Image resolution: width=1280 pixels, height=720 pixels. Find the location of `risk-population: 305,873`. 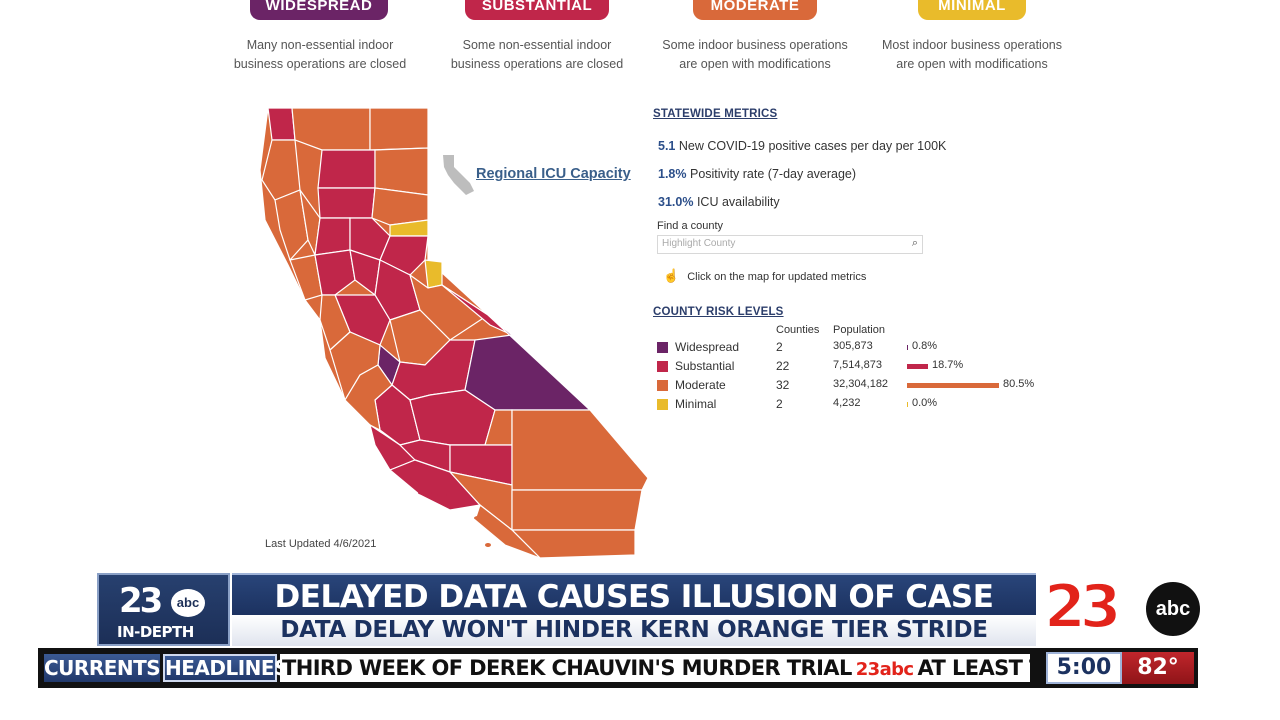

risk-population: 305,873 is located at coordinates (853, 346).